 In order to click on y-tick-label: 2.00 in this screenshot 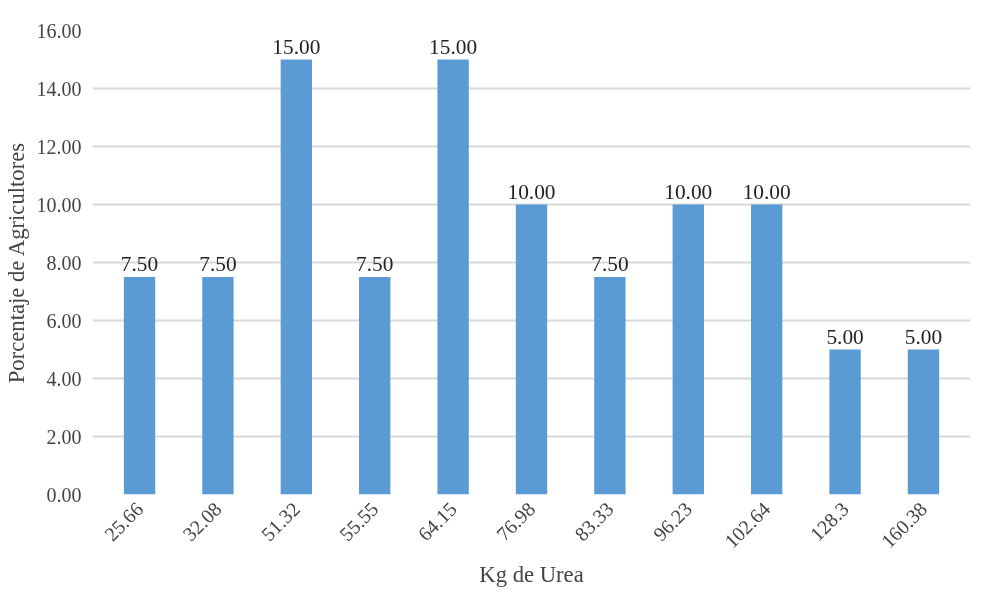, I will do `click(64, 436)`.